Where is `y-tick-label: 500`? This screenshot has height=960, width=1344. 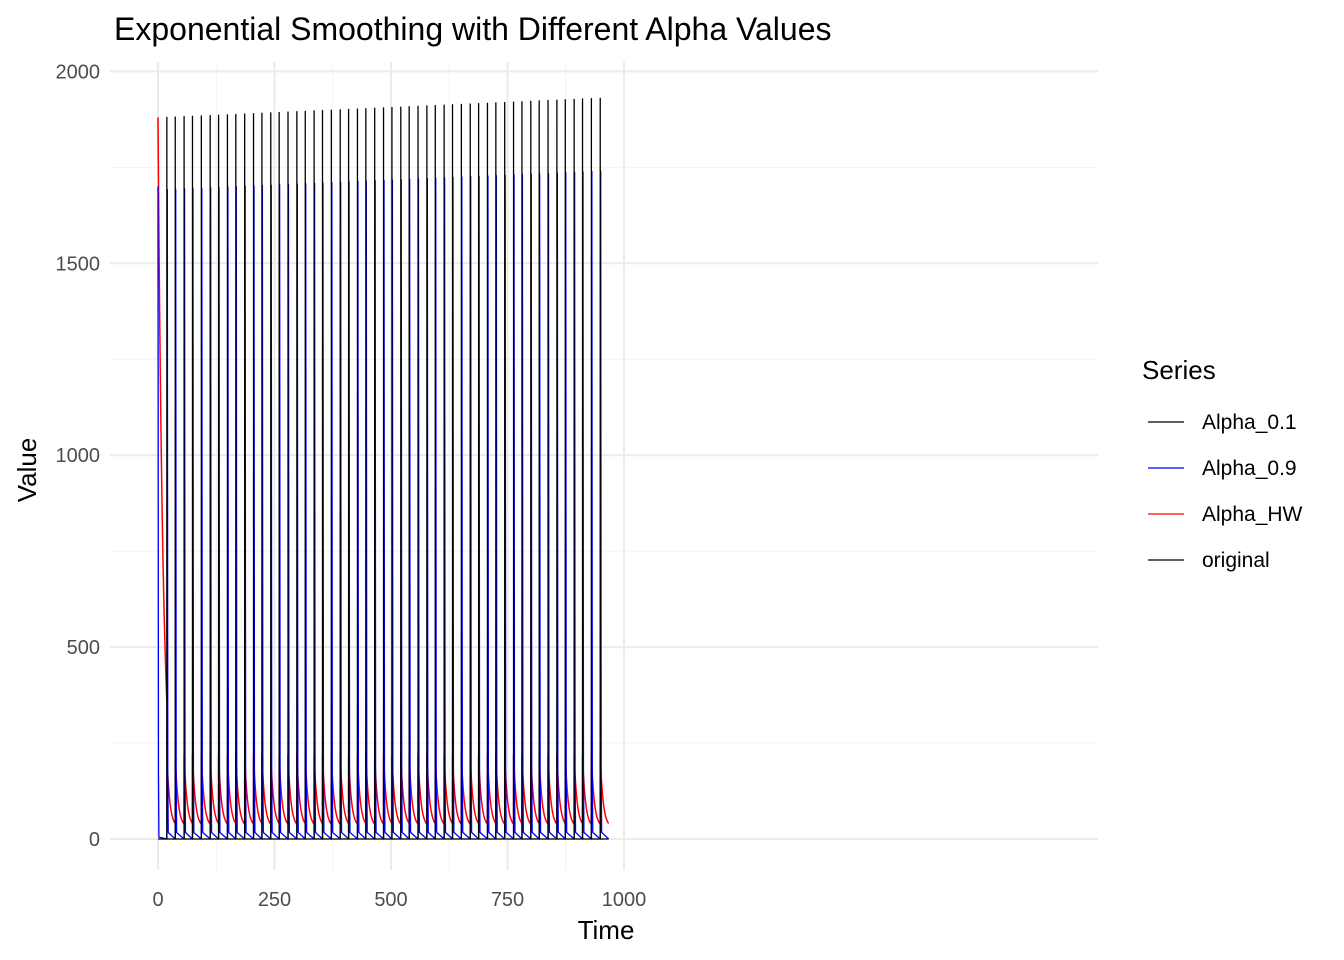
y-tick-label: 500 is located at coordinates (83, 648).